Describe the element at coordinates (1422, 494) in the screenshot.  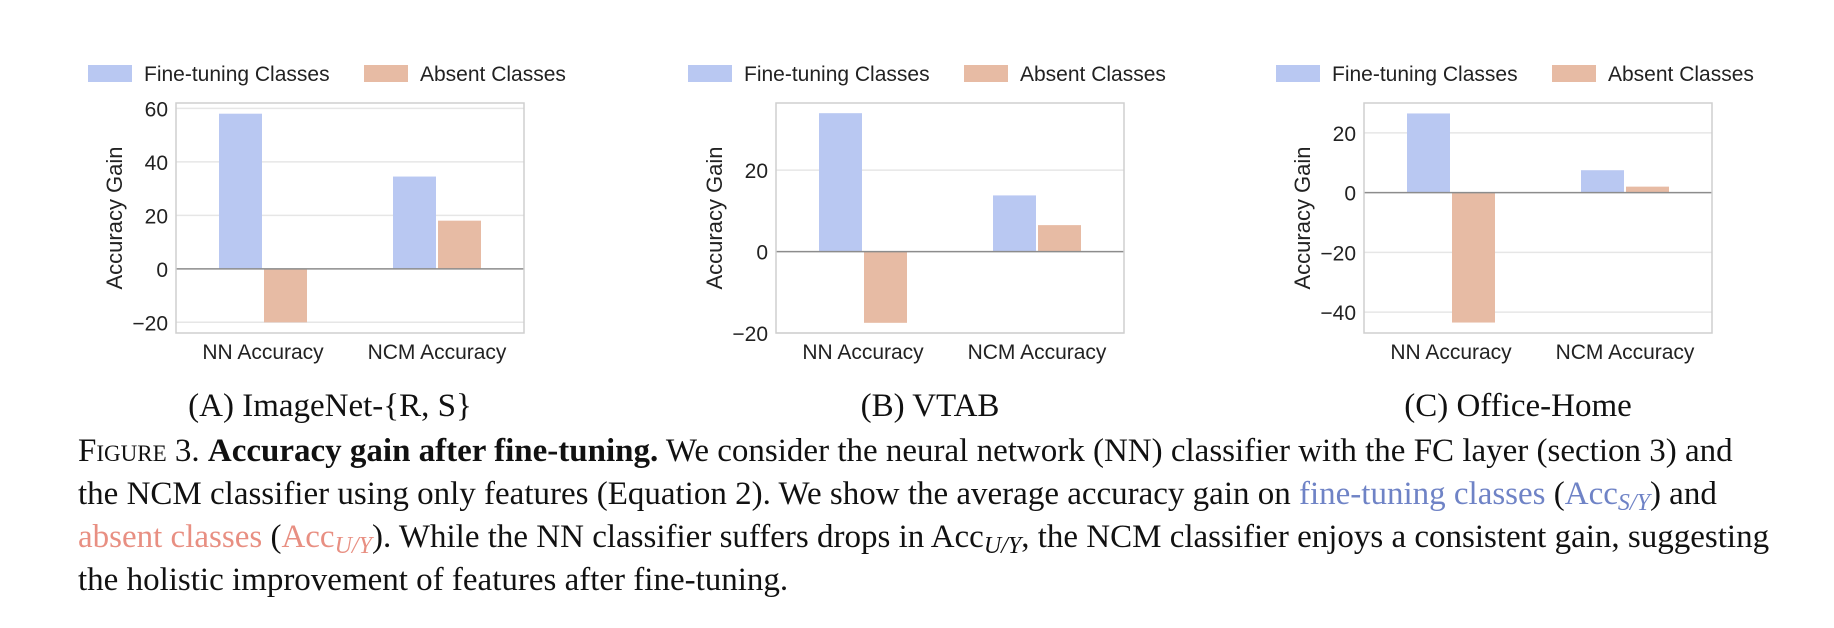
I see `caption-fine-tuning-classes: fine-tuning classes` at that location.